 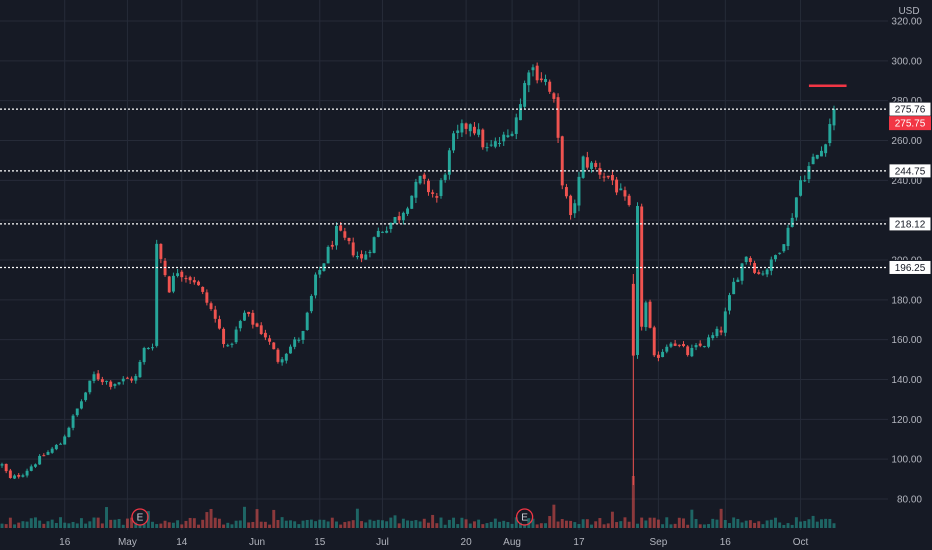 What do you see at coordinates (910, 124) in the screenshot?
I see `last-price-label: 275.75` at bounding box center [910, 124].